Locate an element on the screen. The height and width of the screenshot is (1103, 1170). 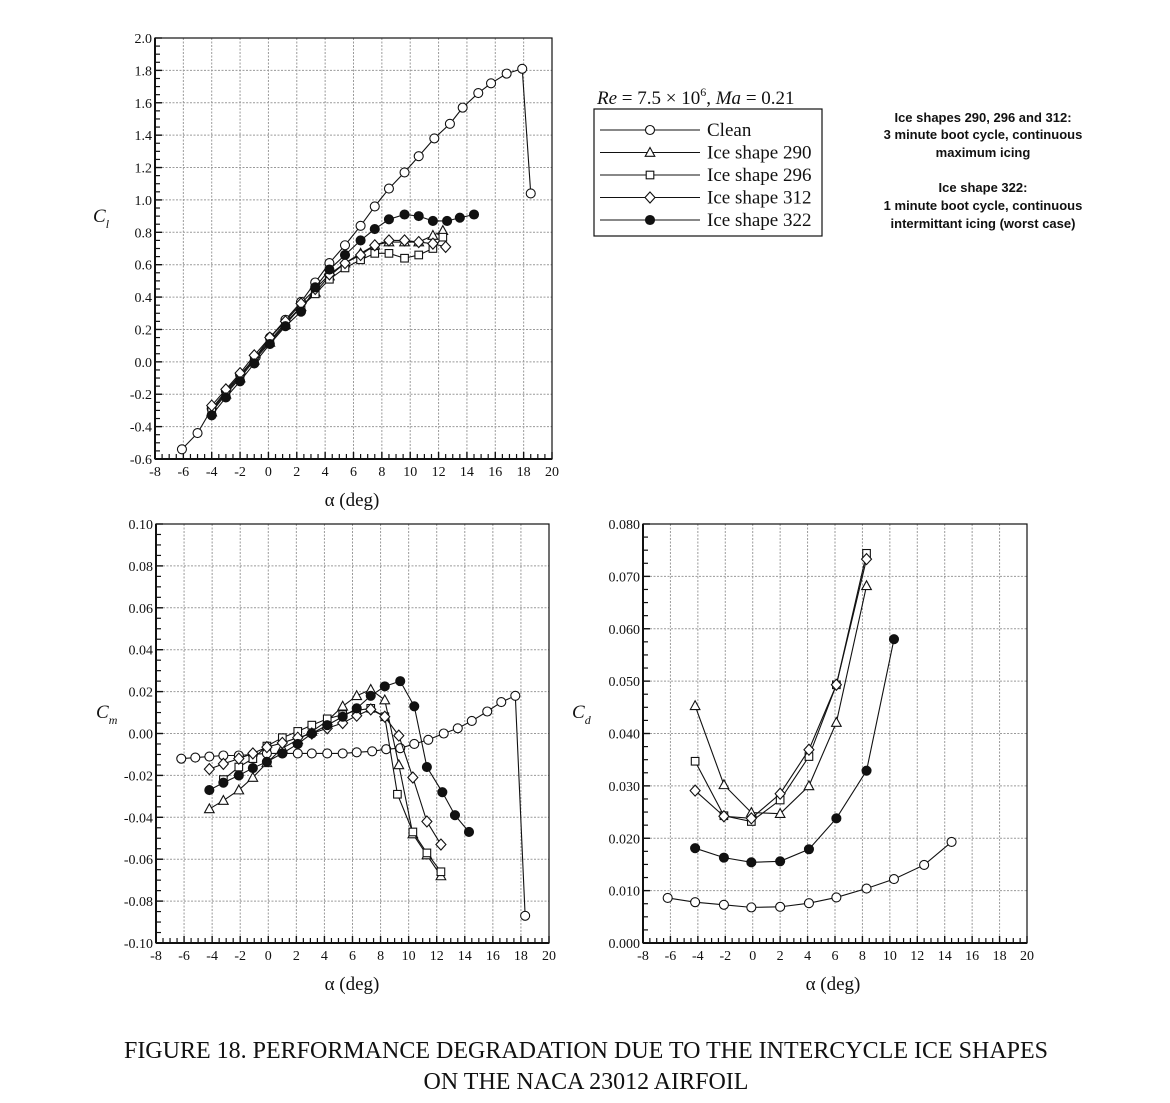
x-tick-label: 10 is located at coordinates (409, 956).